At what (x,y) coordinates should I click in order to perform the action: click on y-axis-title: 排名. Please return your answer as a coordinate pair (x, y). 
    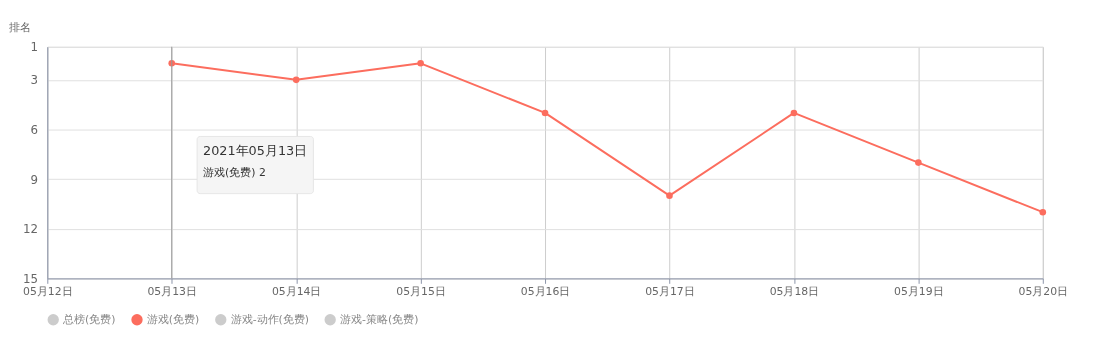
    Looking at the image, I should click on (19, 27).